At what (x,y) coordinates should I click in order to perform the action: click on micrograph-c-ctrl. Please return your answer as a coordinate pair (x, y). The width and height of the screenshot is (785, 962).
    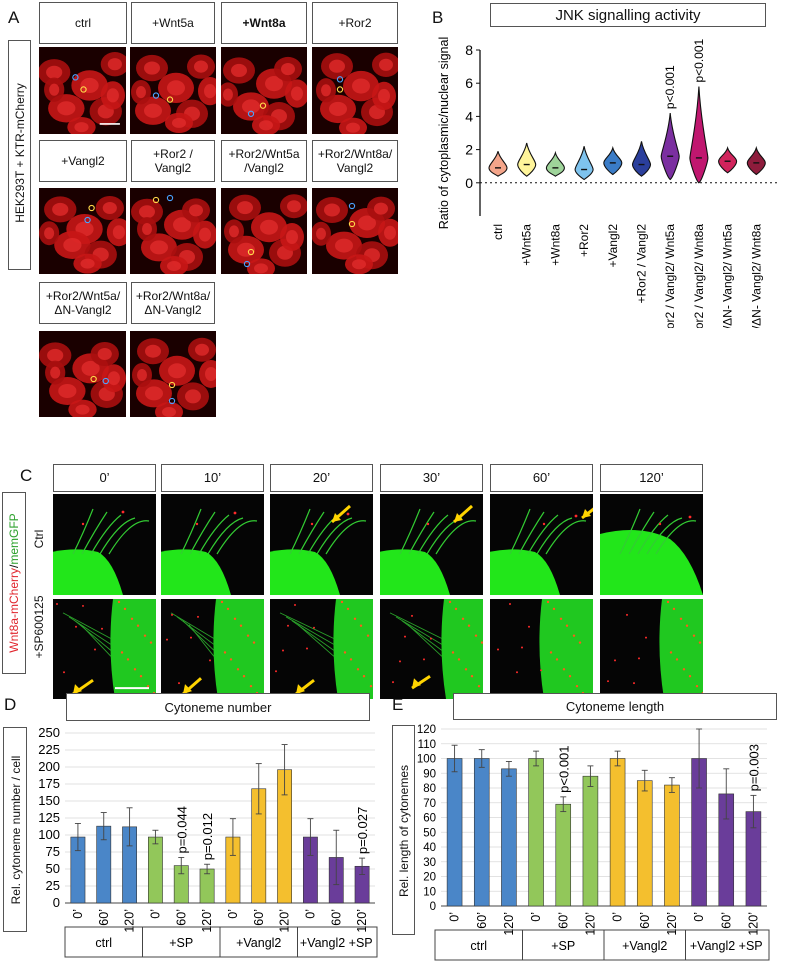
    Looking at the image, I should click on (431, 544).